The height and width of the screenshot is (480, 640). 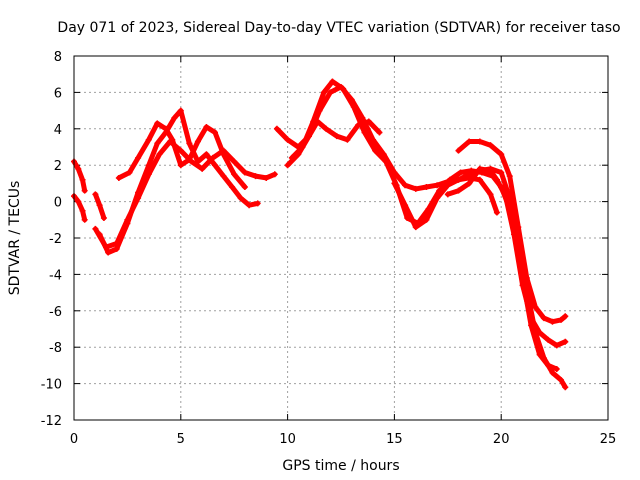 I want to click on y-tick-label: 6, so click(x=58, y=93).